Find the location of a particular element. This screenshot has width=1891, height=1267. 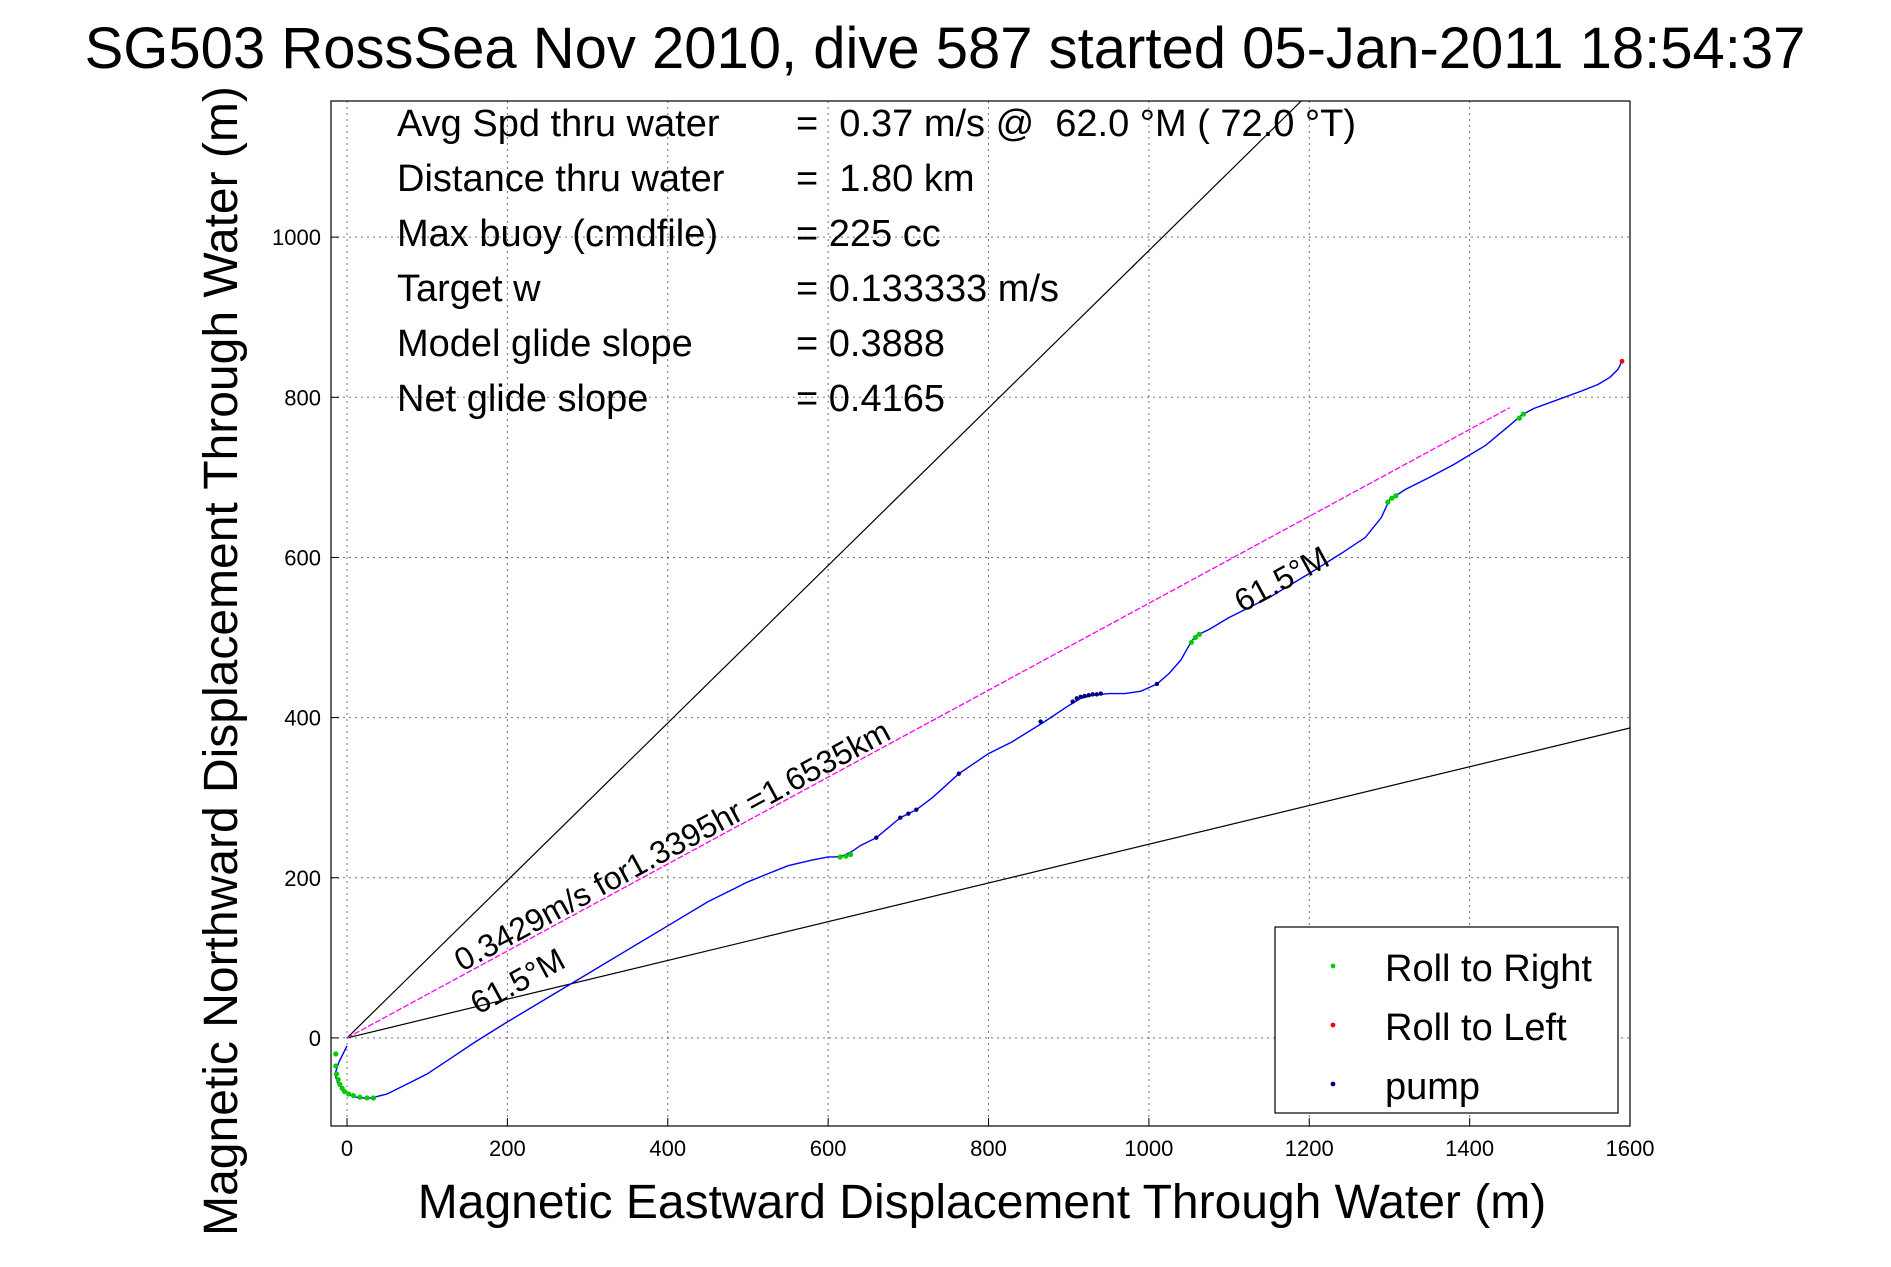

legend-box is located at coordinates (1446, 1020).